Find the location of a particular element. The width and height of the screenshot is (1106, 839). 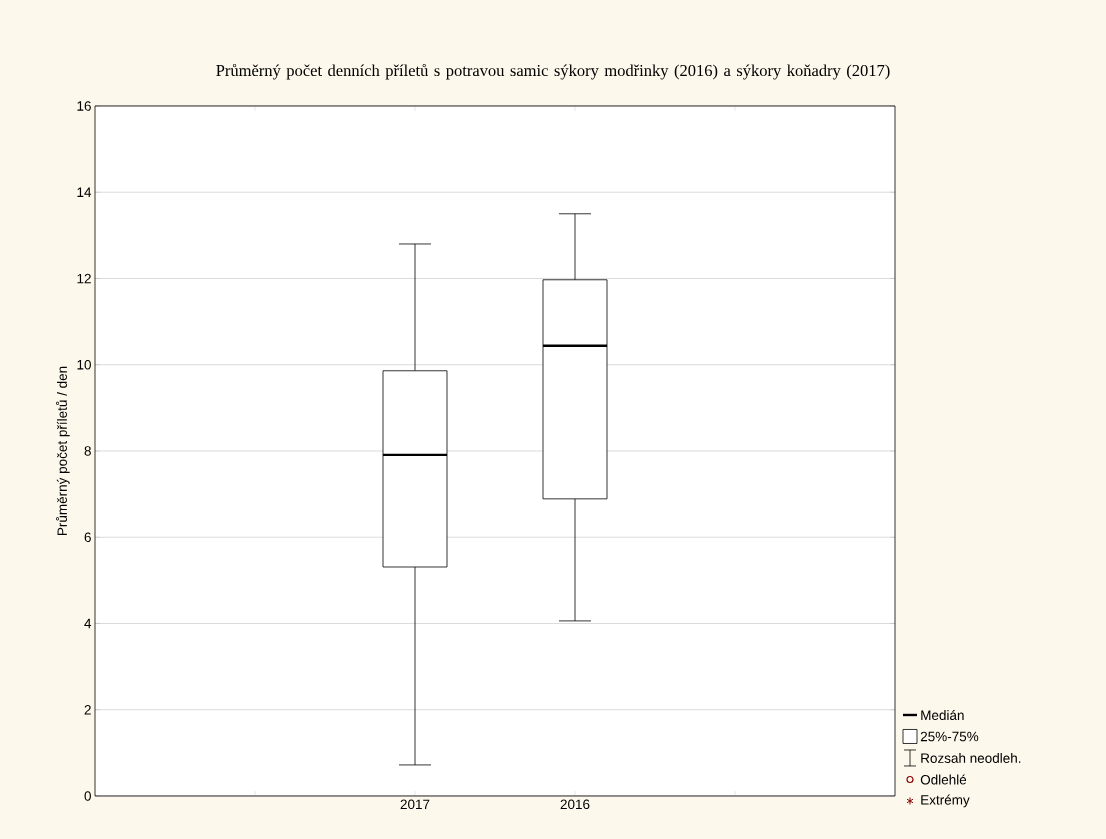

y-tick-label: 4 is located at coordinates (88, 623).